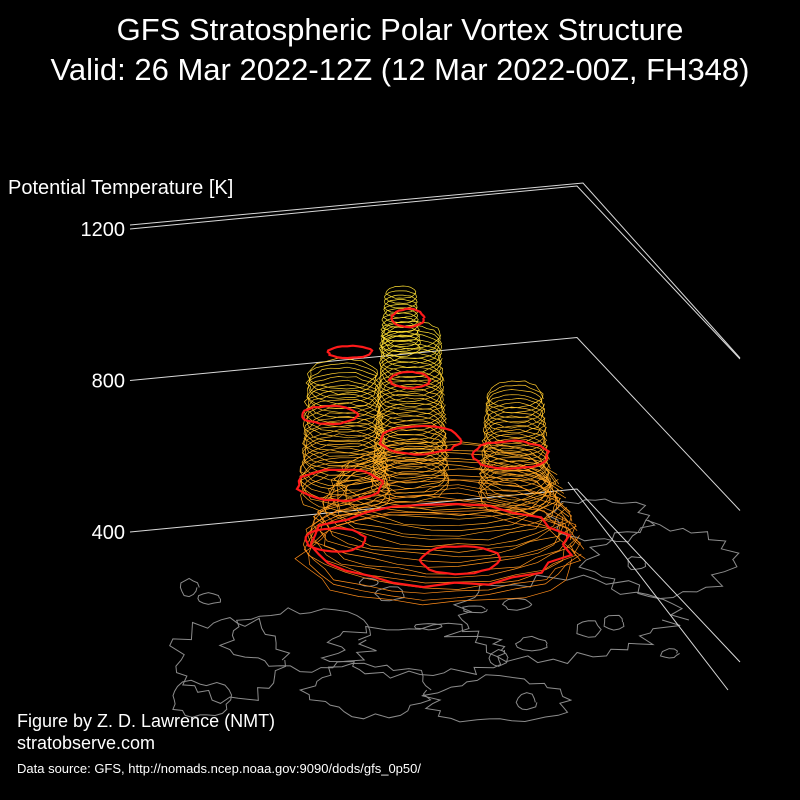 The width and height of the screenshot is (800, 800). What do you see at coordinates (120, 188) in the screenshot?
I see `z-axis-label: Potential Temperature [K]` at bounding box center [120, 188].